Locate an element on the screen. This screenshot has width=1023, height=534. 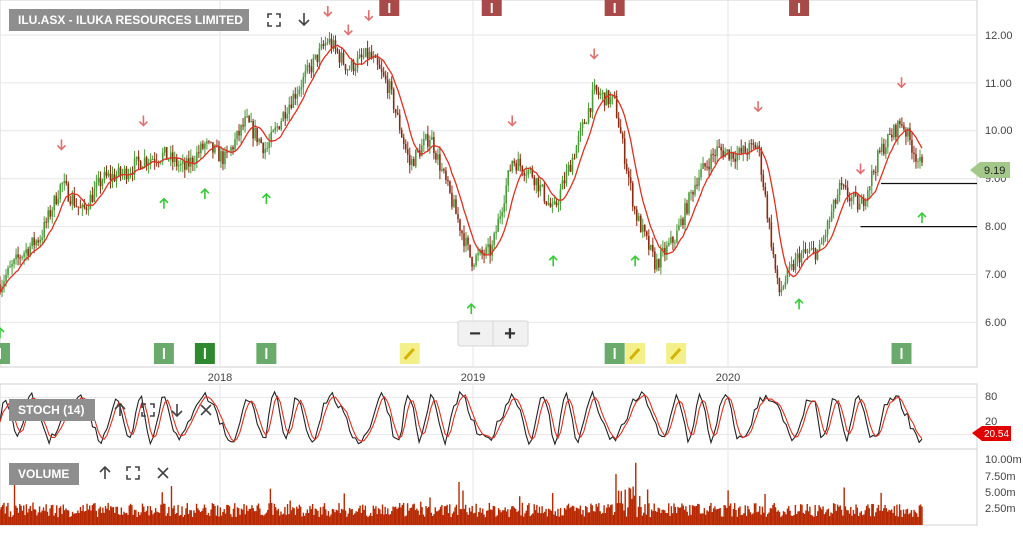
move-down-icon is located at coordinates (177, 411).